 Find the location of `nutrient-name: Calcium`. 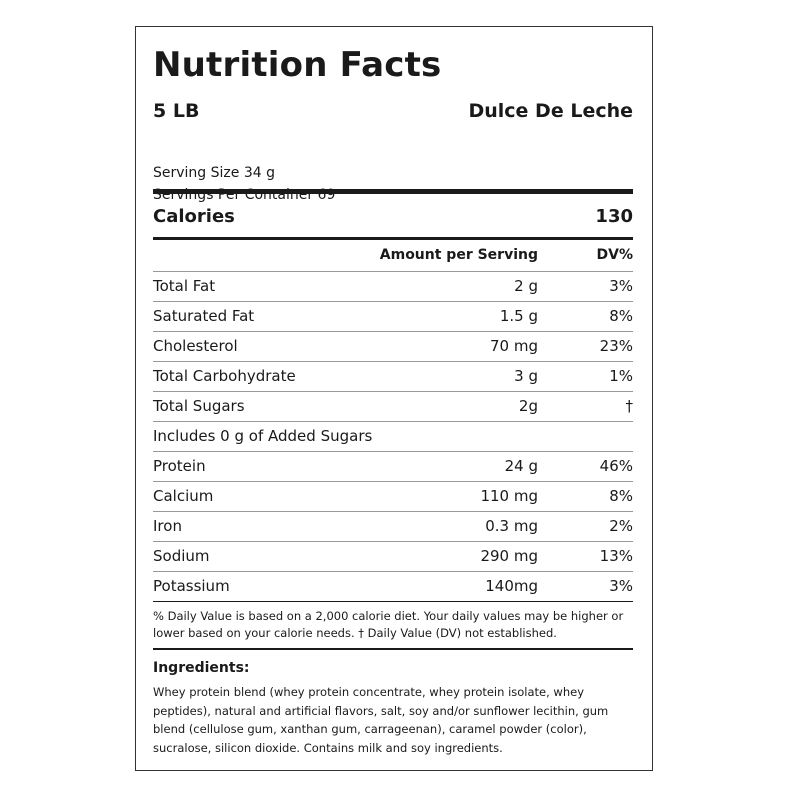

nutrient-name: Calcium is located at coordinates (183, 496).